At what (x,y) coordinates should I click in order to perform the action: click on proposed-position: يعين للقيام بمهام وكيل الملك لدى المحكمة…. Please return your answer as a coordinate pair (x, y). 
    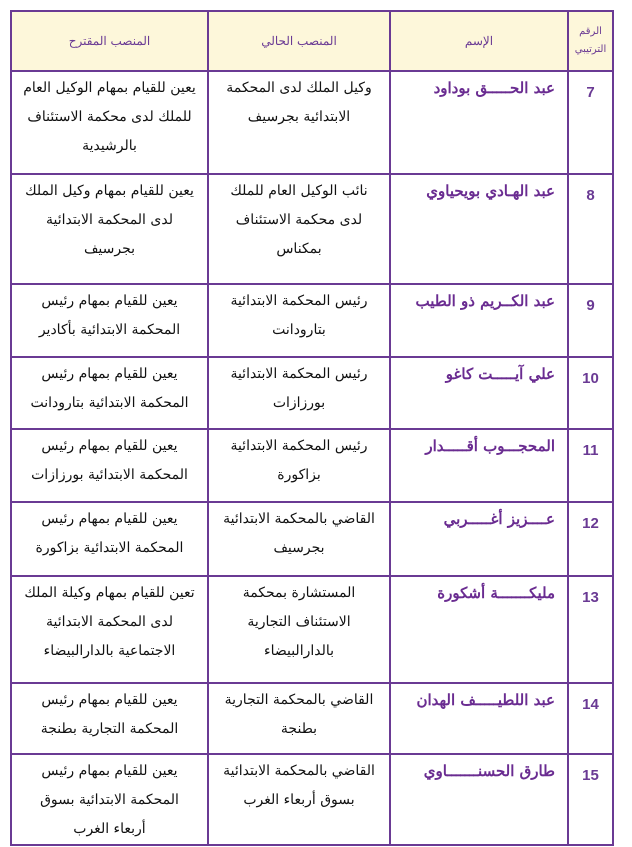
    Looking at the image, I should click on (109, 229).